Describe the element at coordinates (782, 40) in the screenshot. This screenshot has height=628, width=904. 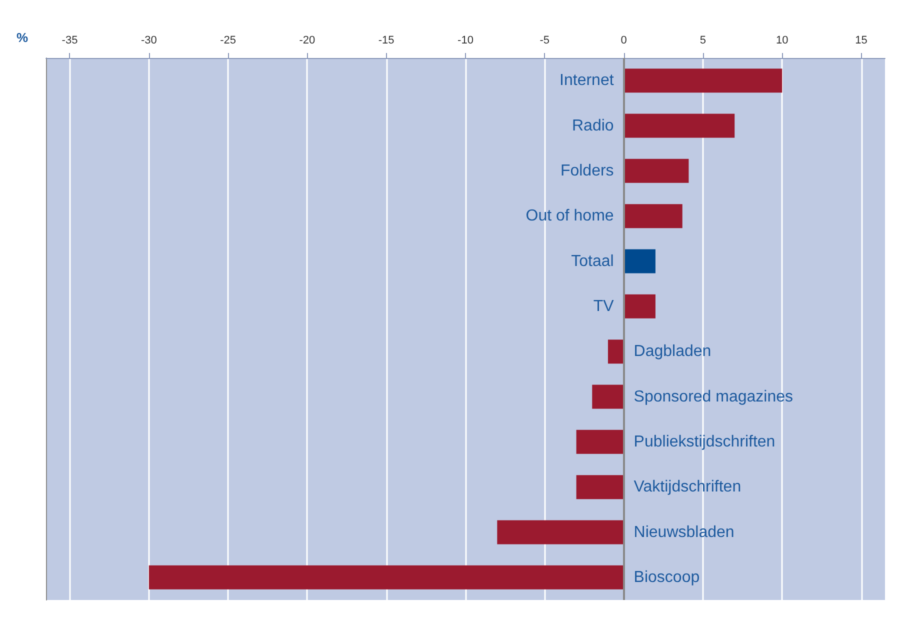
I see `x-tick-label: 10` at that location.